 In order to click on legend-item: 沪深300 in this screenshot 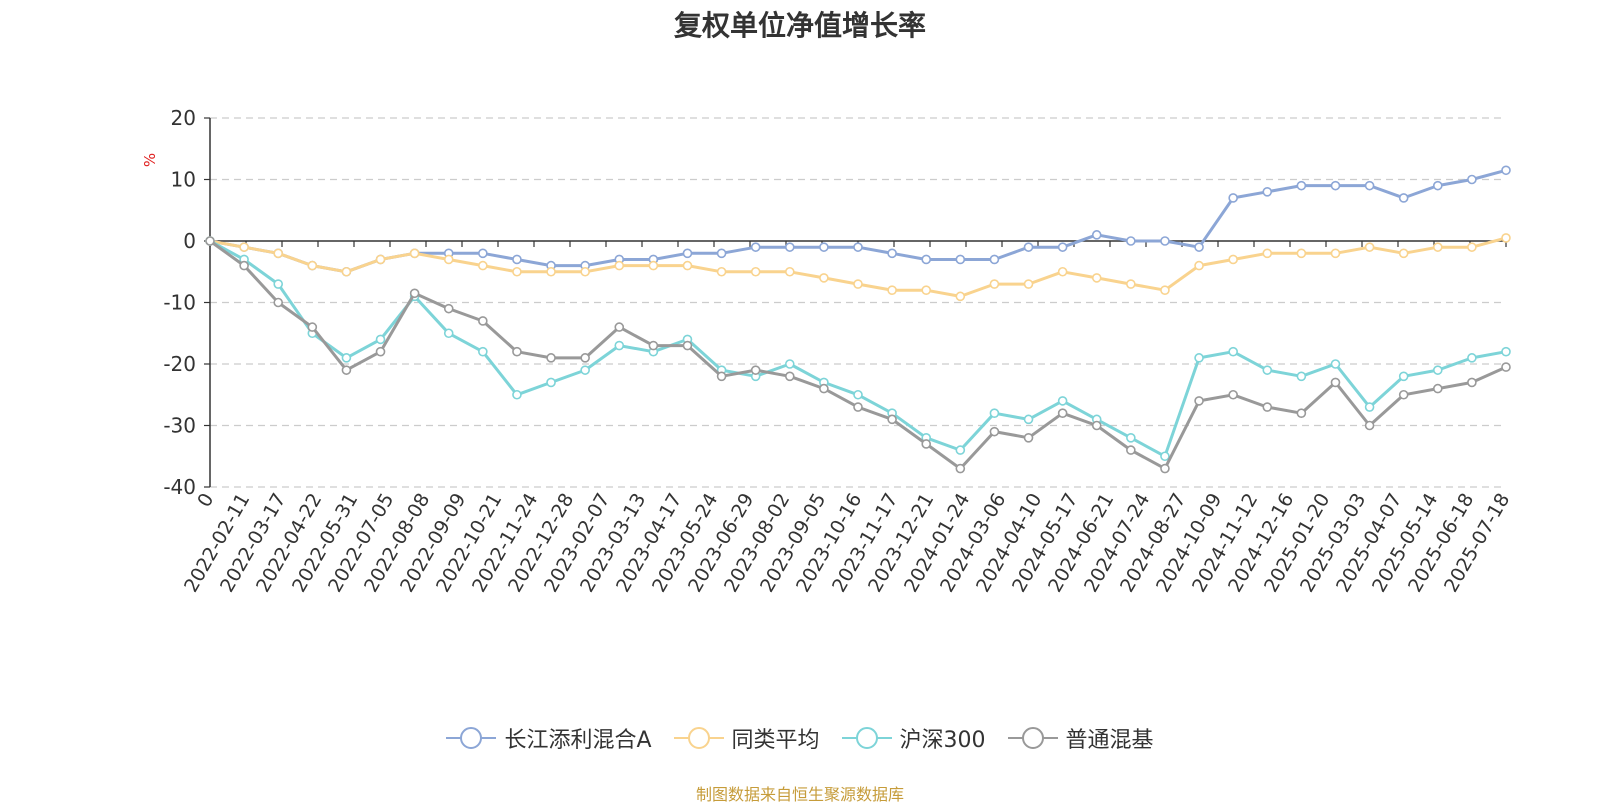, I will do `click(913, 738)`.